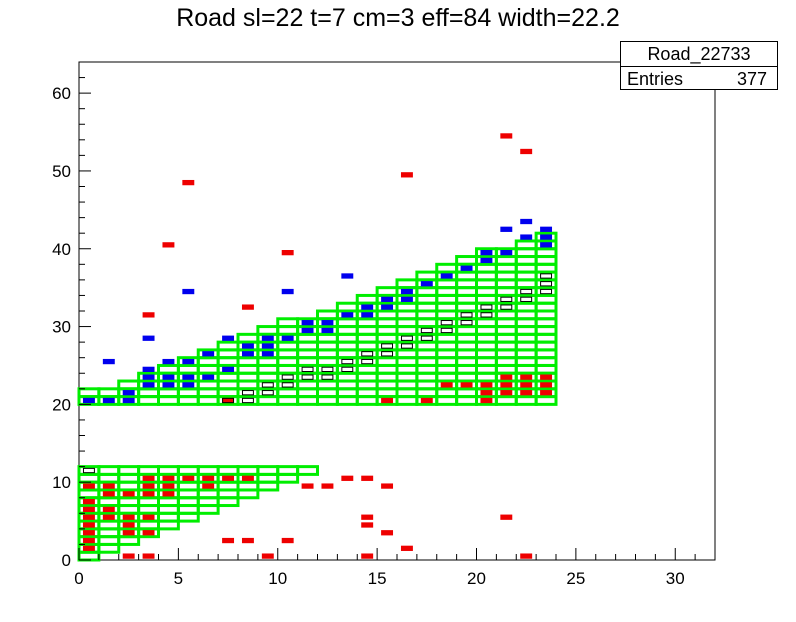  Describe the element at coordinates (61, 171) in the screenshot. I see `y-tick-label: 50` at that location.